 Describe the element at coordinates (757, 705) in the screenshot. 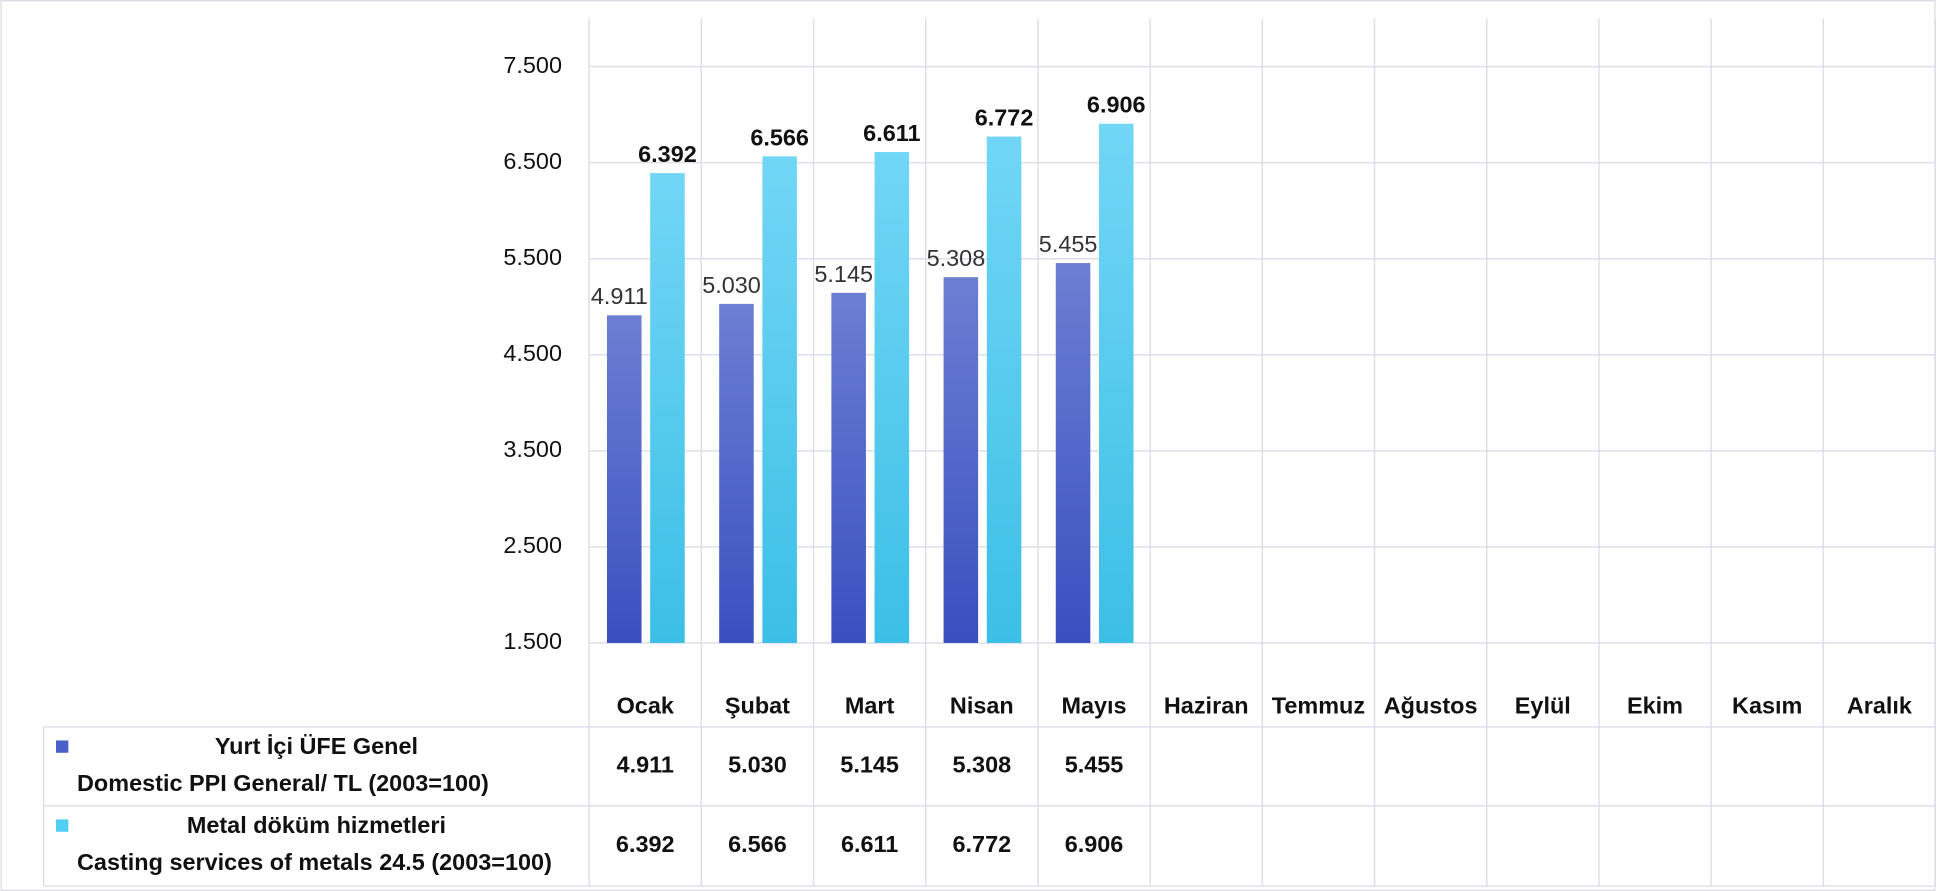

I see `x-tick-label: Şubat` at that location.